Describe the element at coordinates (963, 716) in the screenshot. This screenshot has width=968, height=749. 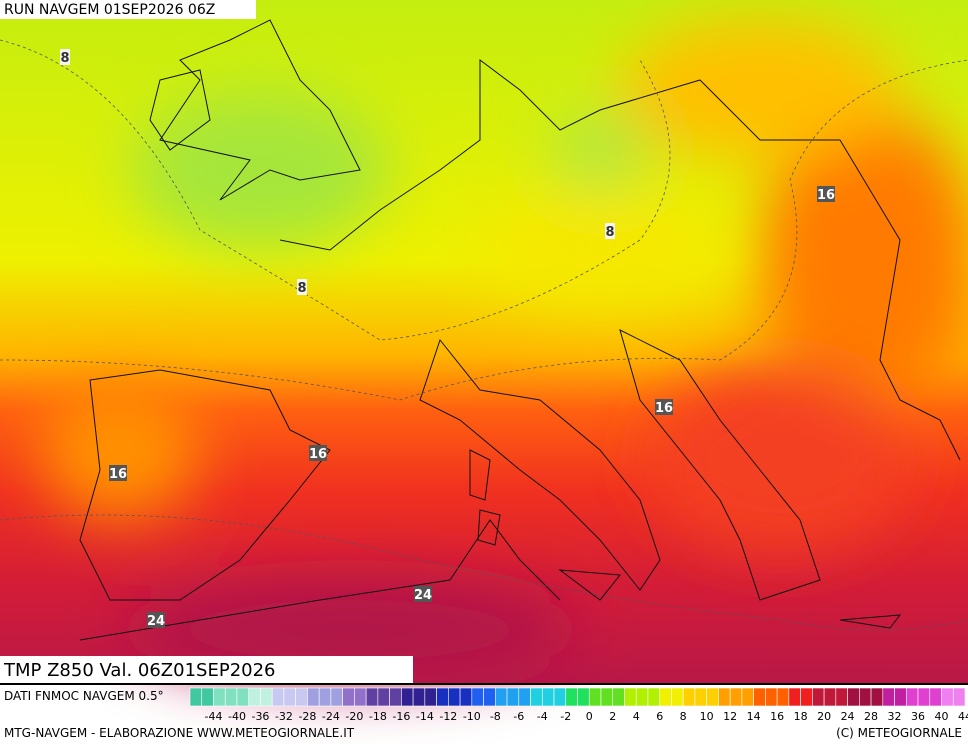
I see `colorbar-label: 44` at that location.